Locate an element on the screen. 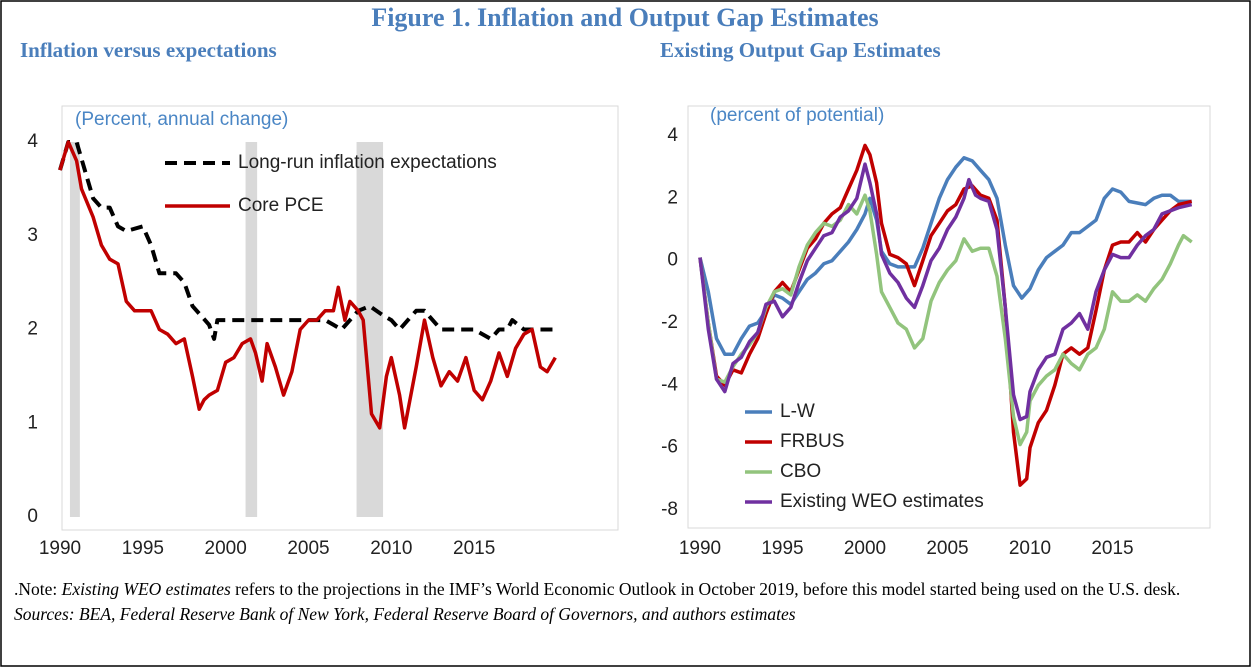 Image resolution: width=1251 pixels, height=667 pixels. legend-label: L-W is located at coordinates (797, 411).